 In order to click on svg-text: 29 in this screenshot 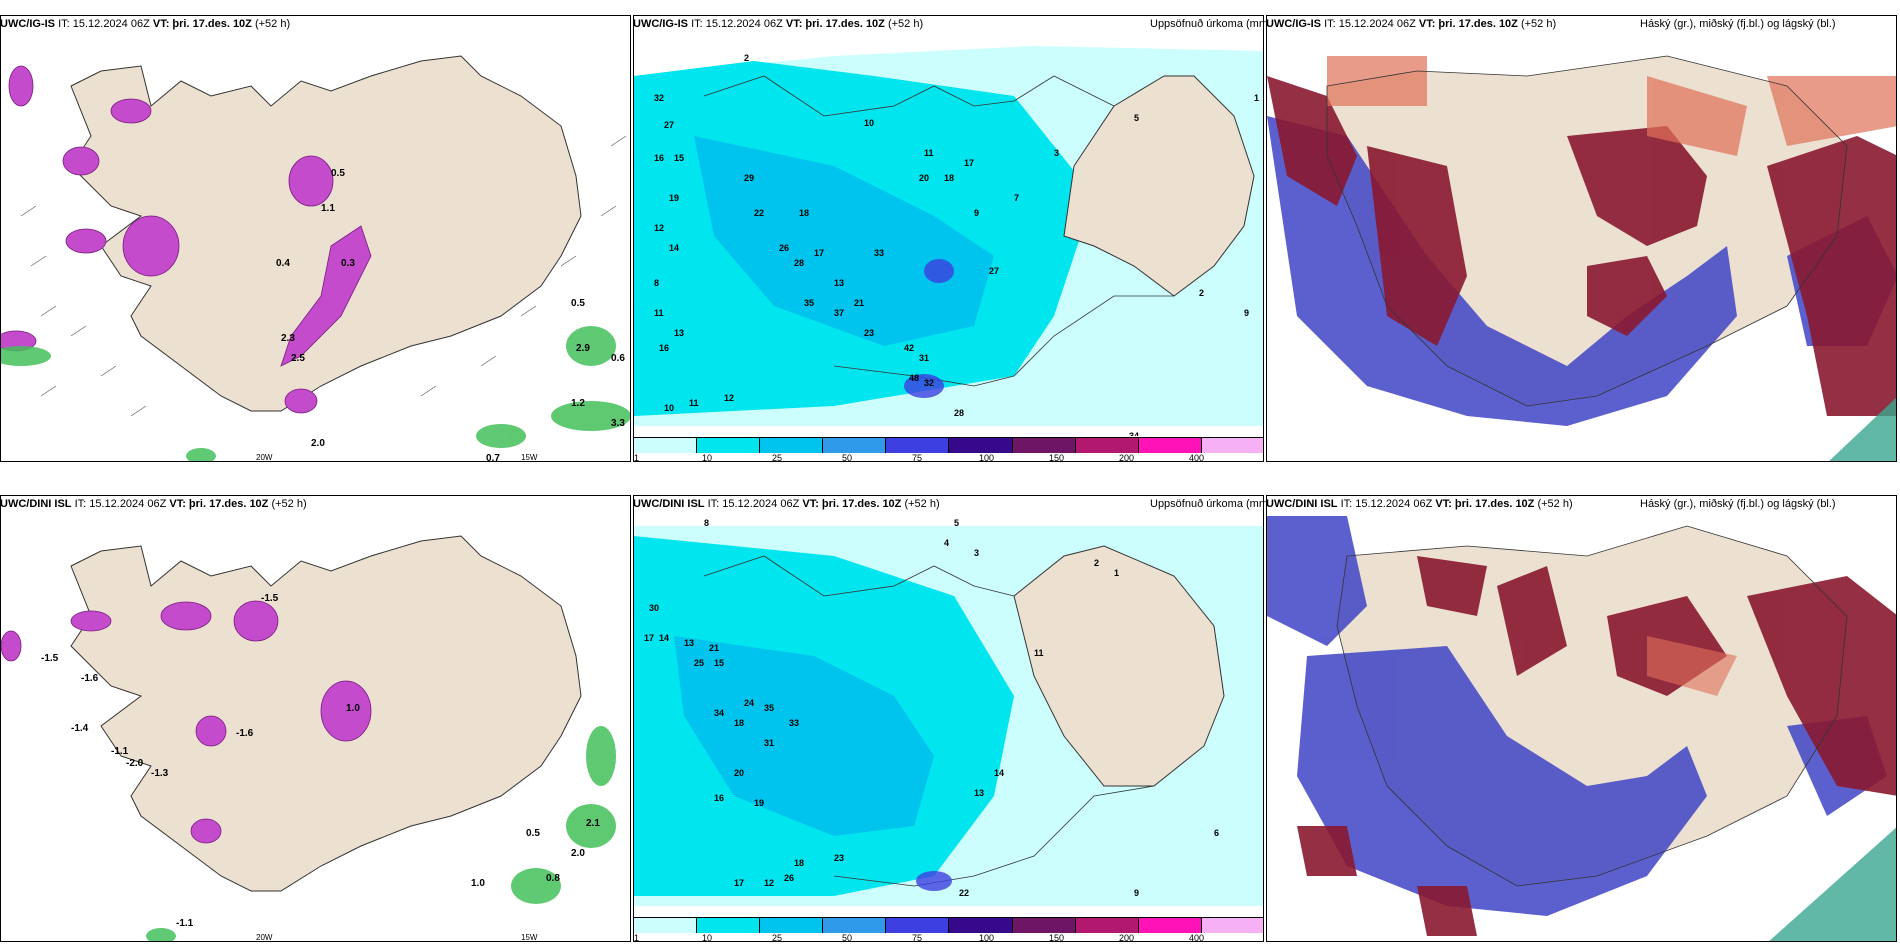, I will do `click(749, 178)`.